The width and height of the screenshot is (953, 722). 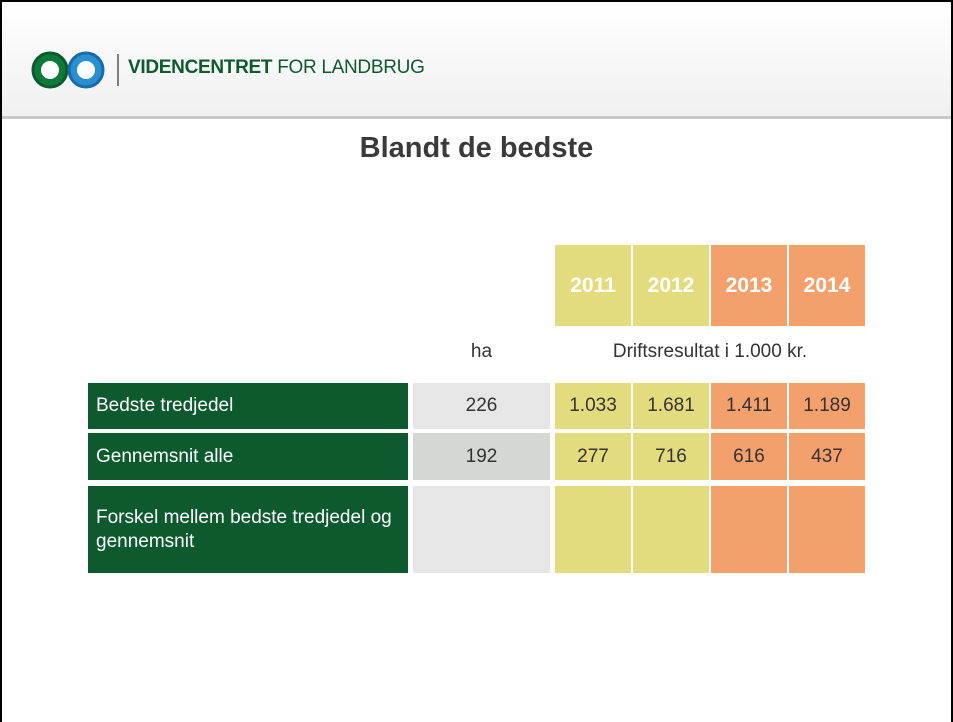 I want to click on value-cell: 1.411, so click(x=749, y=406).